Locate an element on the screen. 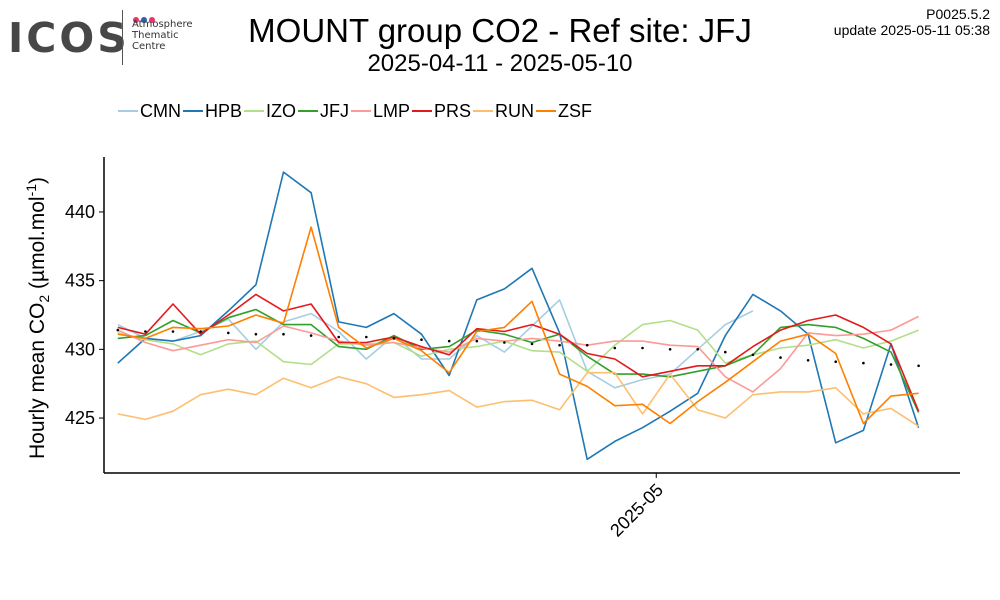 Image resolution: width=1000 pixels, height=600 pixels. update-timestamp: update 2025-05-11 05:38 is located at coordinates (911, 30).